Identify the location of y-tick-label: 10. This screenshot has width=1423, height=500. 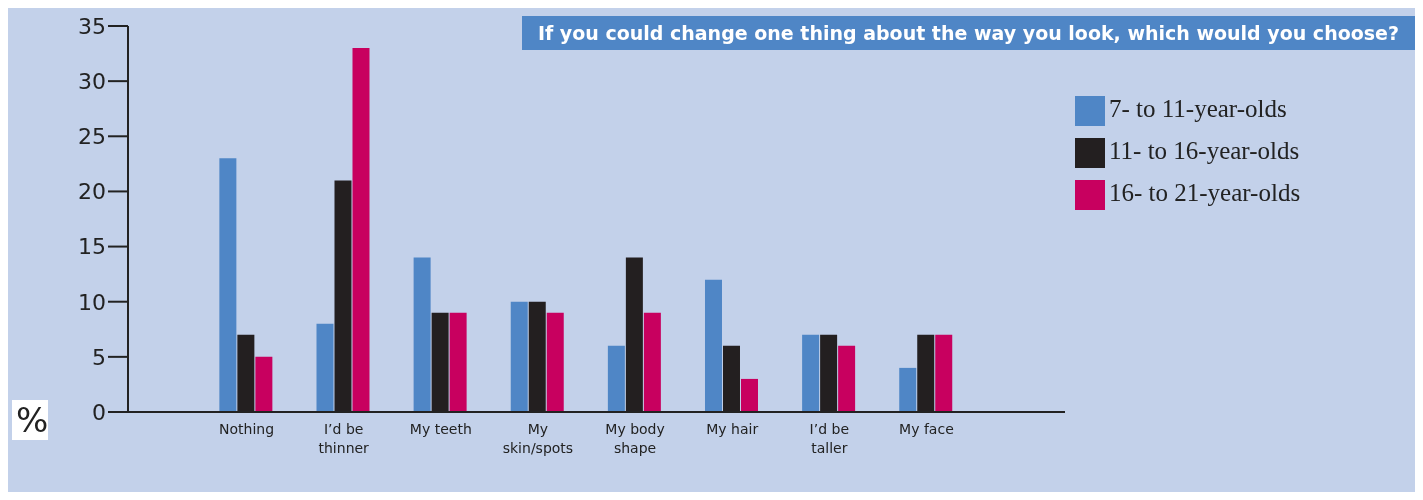
(92, 302).